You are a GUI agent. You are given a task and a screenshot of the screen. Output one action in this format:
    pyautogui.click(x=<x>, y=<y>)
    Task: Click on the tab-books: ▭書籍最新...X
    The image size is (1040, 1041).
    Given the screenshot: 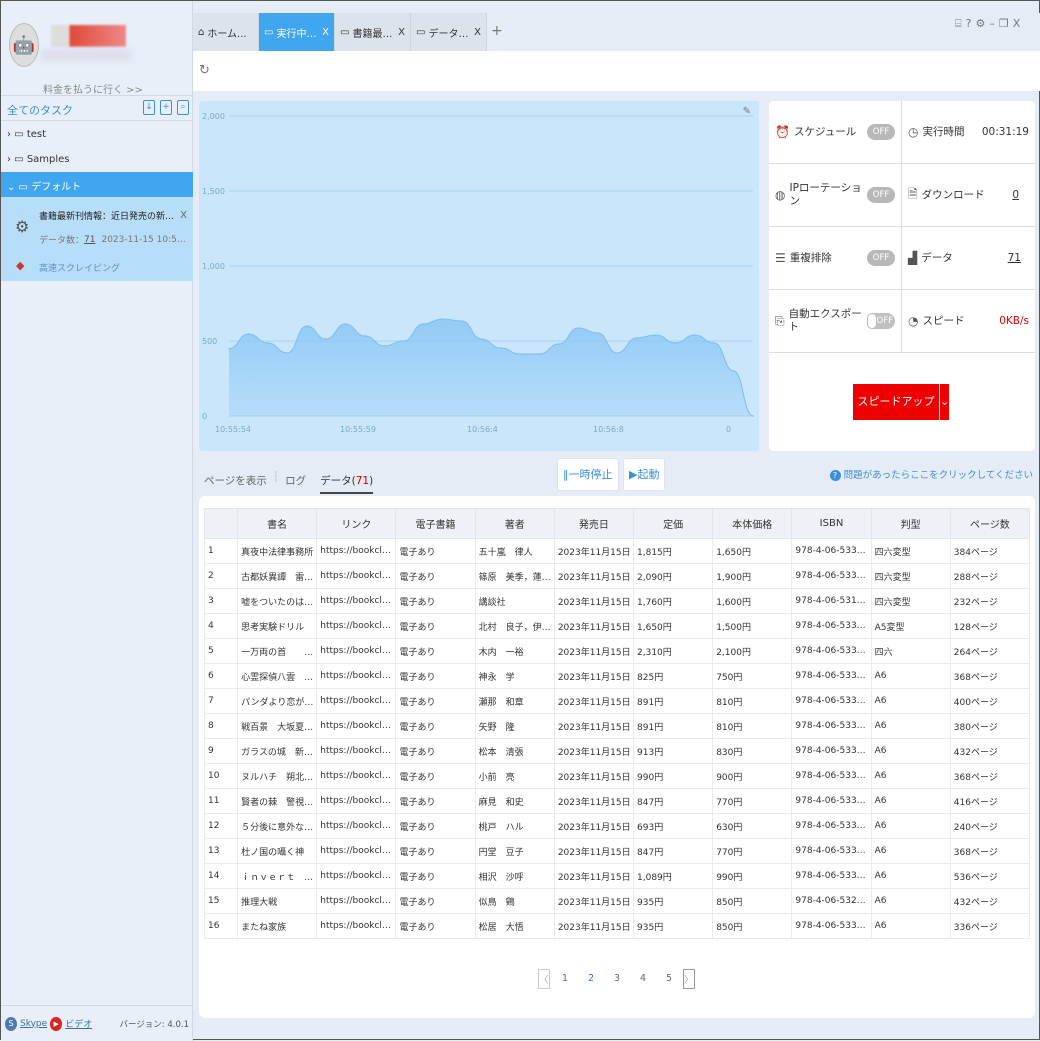 What is the action you would take?
    pyautogui.click(x=373, y=32)
    